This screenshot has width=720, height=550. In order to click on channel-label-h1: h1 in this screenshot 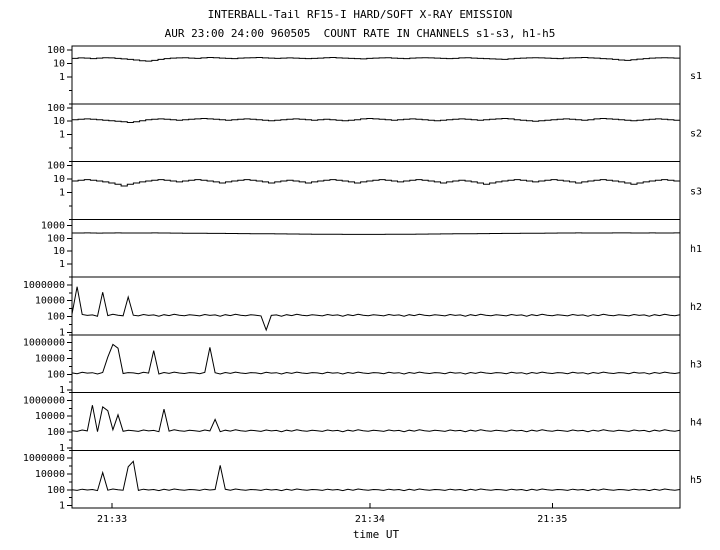, I will do `click(696, 249)`.